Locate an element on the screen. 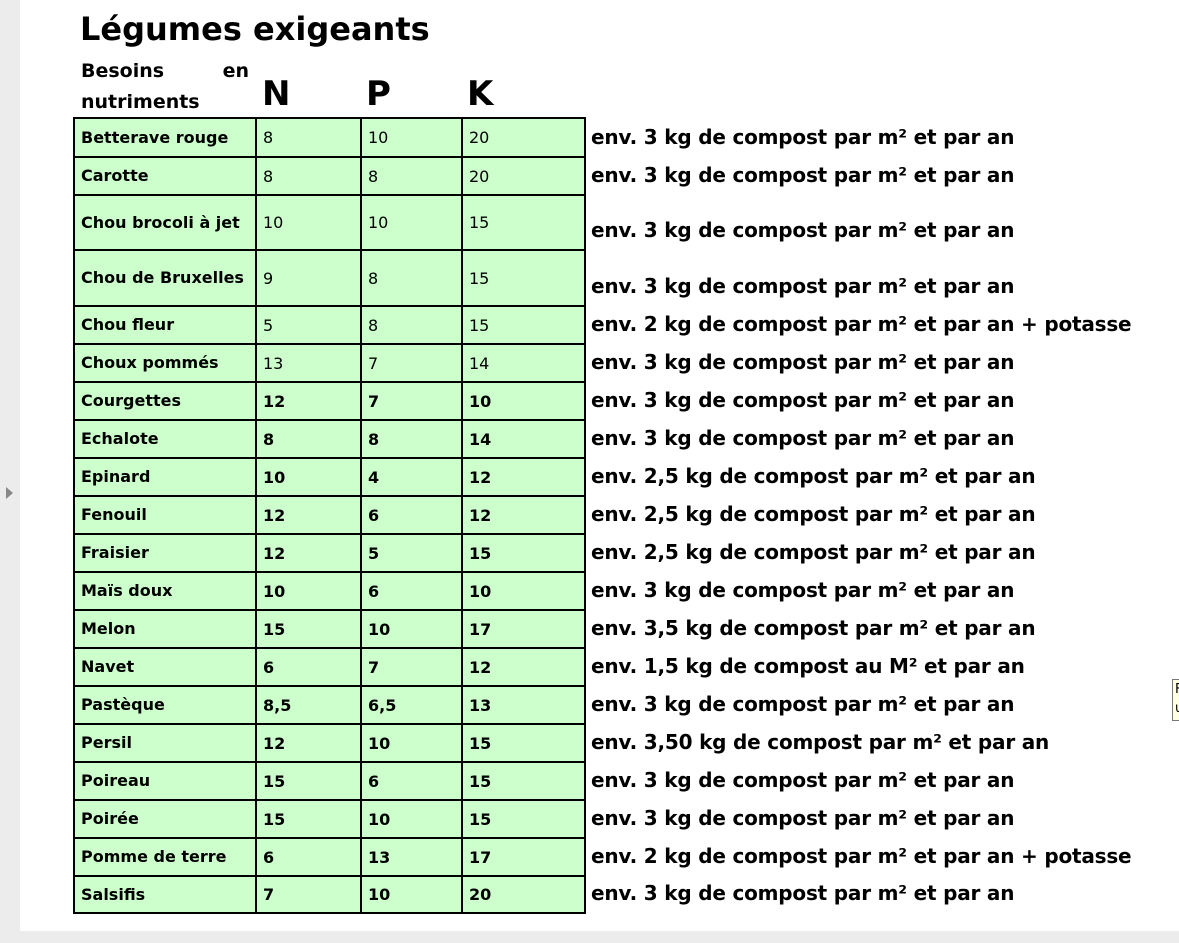 The height and width of the screenshot is (943, 1179). table-row: Betterave rouge 8 10 20 is located at coordinates (329, 137).